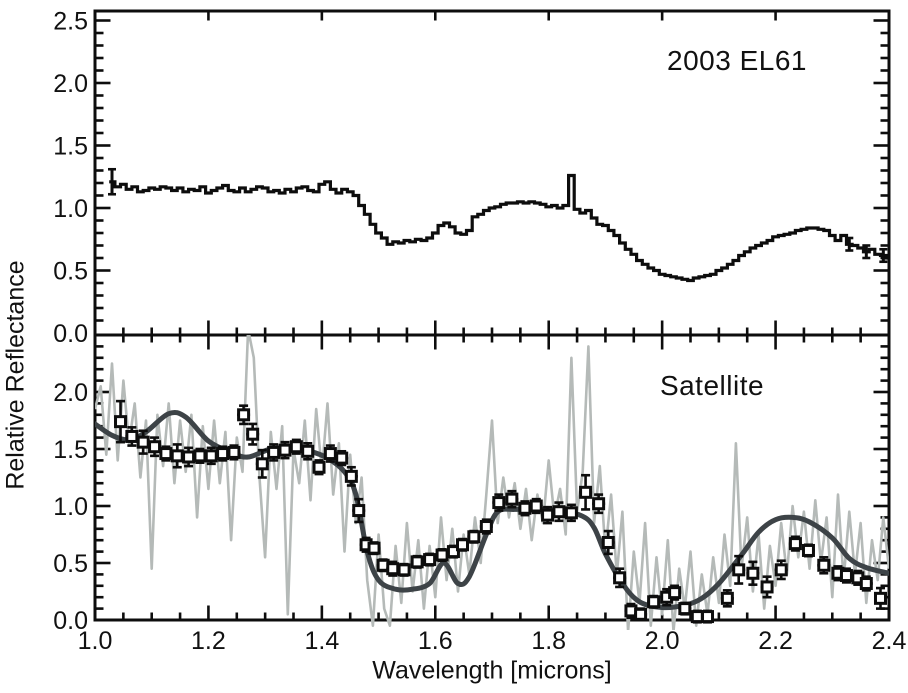 This screenshot has width=908, height=693. Describe the element at coordinates (712, 385) in the screenshot. I see `bottom-panel-label: Satellite` at that location.